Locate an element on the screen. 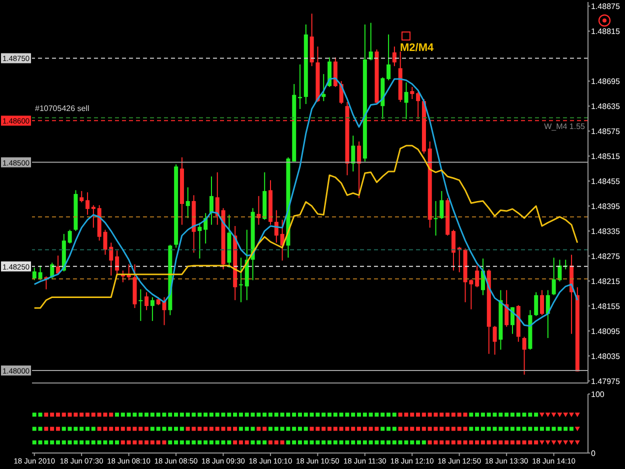  y-tick-label: 1.48395 is located at coordinates (605, 206).